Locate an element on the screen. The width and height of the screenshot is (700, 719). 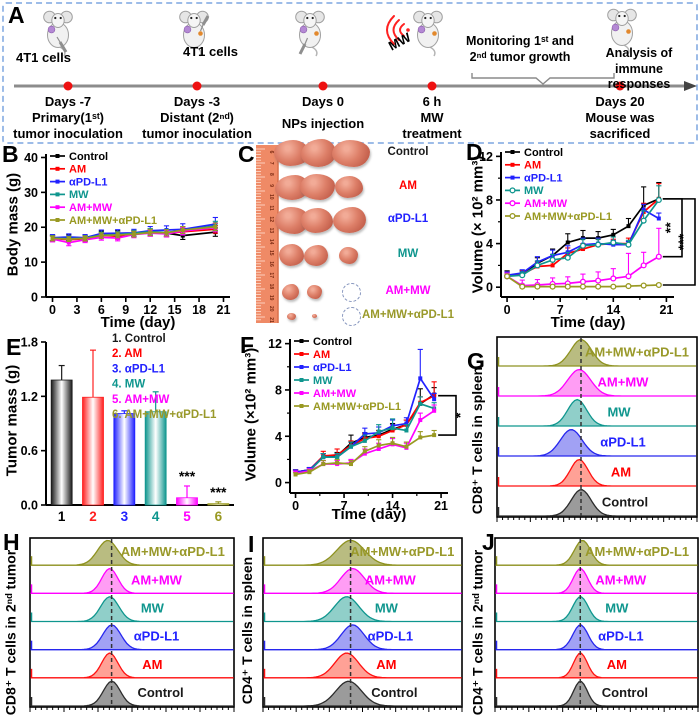
panel-j-ylabel: CD4⁺ T cells in 2ⁿᵈ tumor is located at coordinates (477, 632).